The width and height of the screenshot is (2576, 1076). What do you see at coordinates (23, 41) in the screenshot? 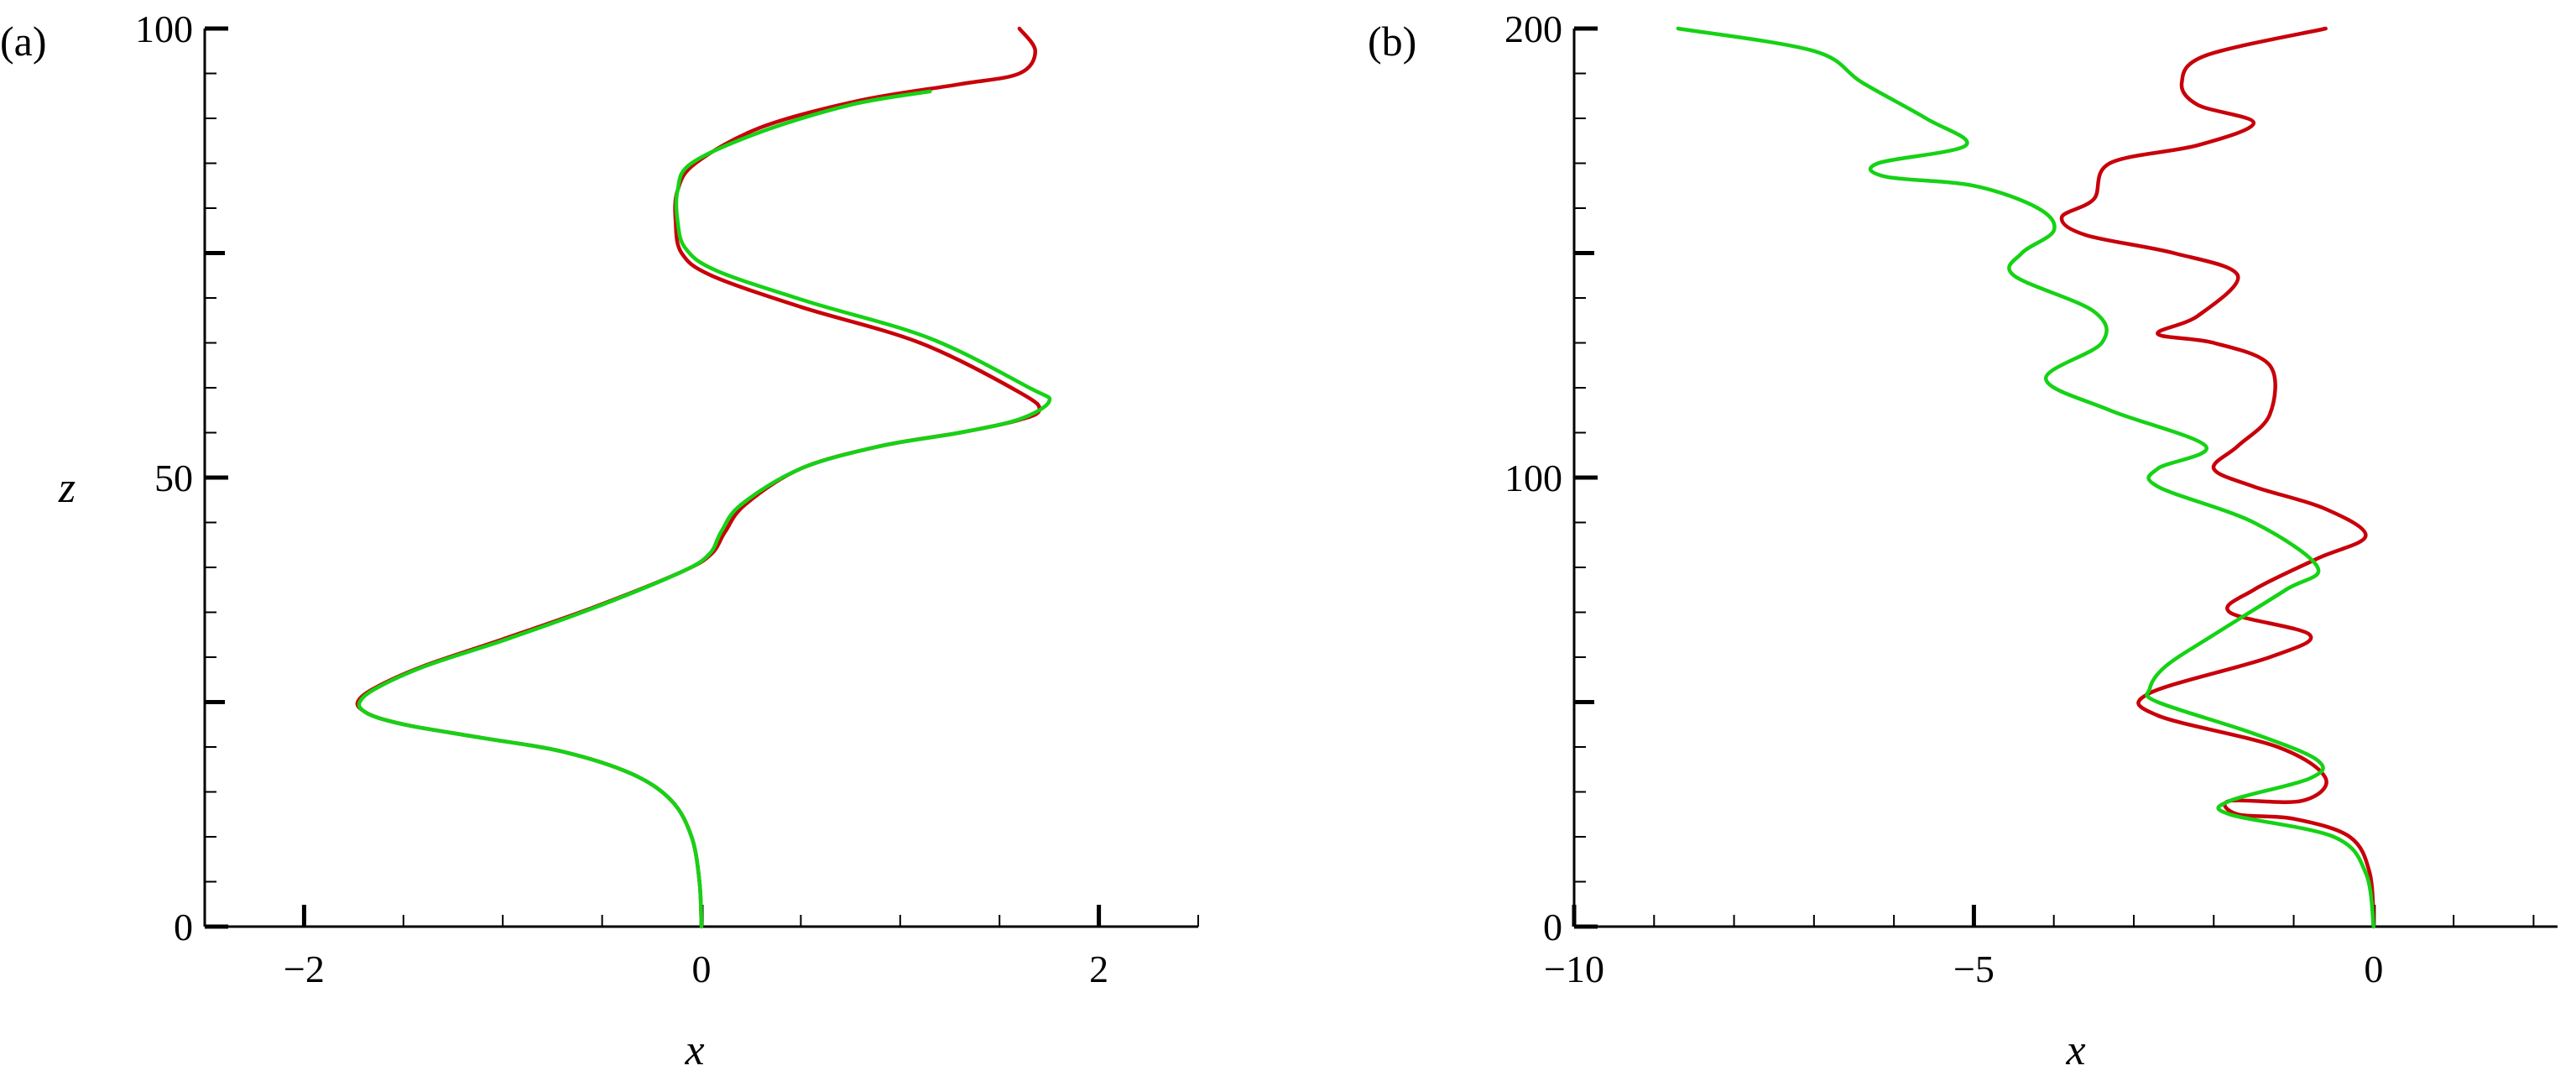
I see `panel-label-a: (a)` at bounding box center [23, 41].